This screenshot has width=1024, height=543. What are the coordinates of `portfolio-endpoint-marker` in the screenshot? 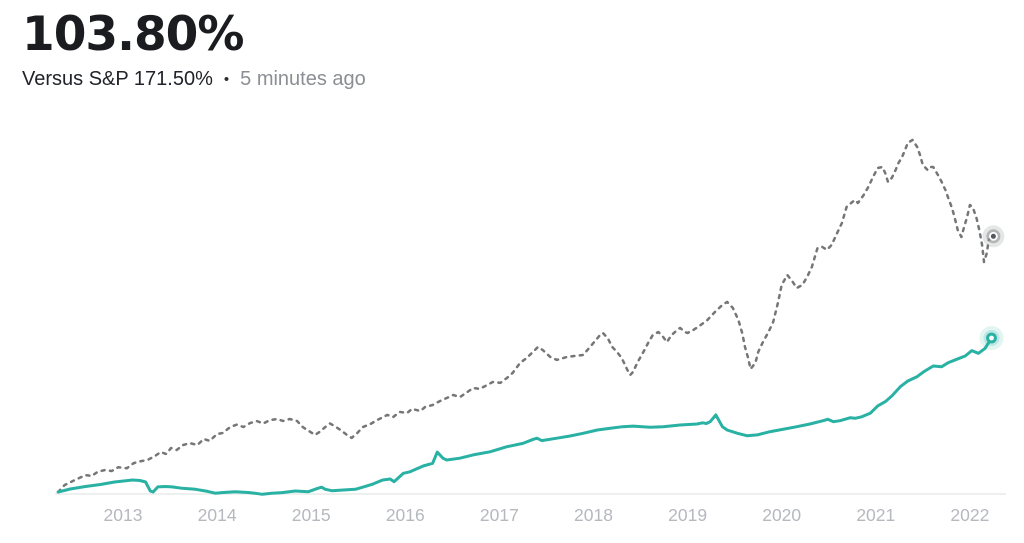 It's located at (991, 338).